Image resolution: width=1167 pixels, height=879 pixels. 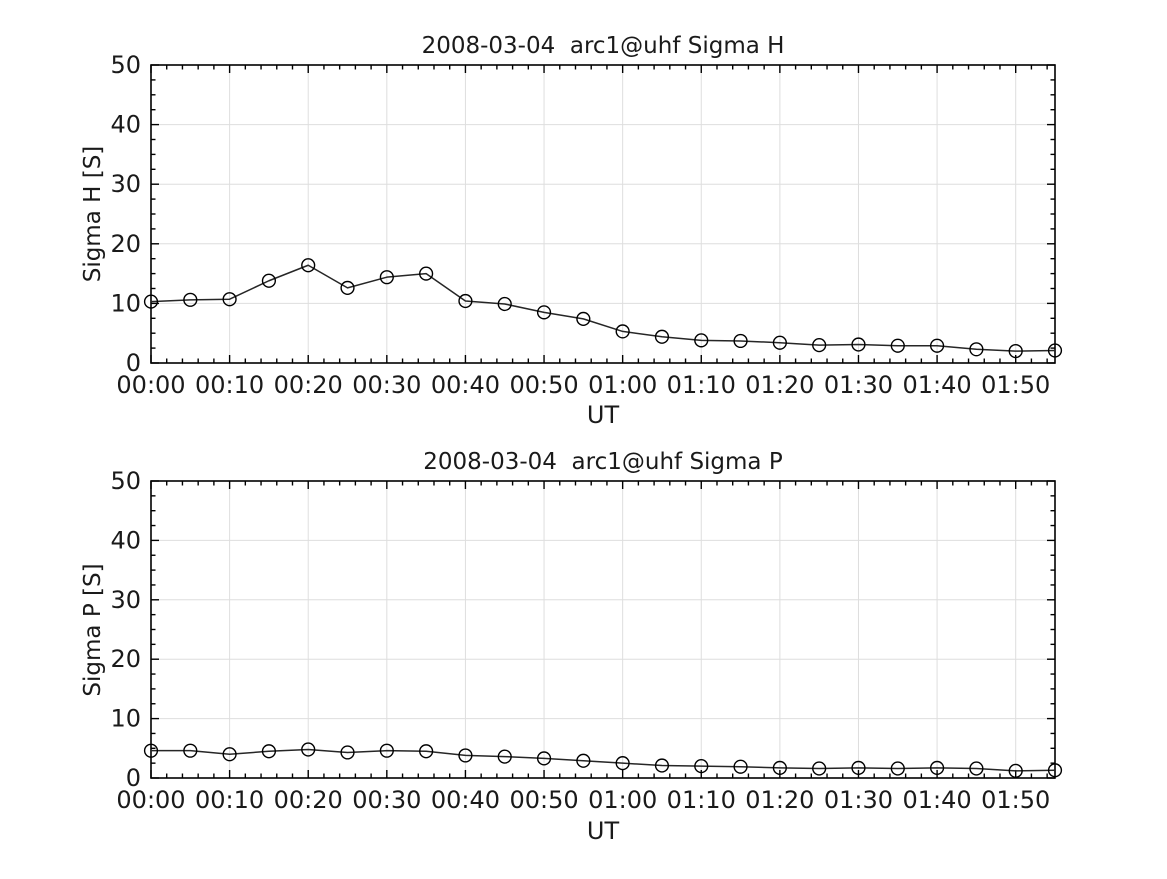 I want to click on y-tick-label: 10, so click(x=125, y=303).